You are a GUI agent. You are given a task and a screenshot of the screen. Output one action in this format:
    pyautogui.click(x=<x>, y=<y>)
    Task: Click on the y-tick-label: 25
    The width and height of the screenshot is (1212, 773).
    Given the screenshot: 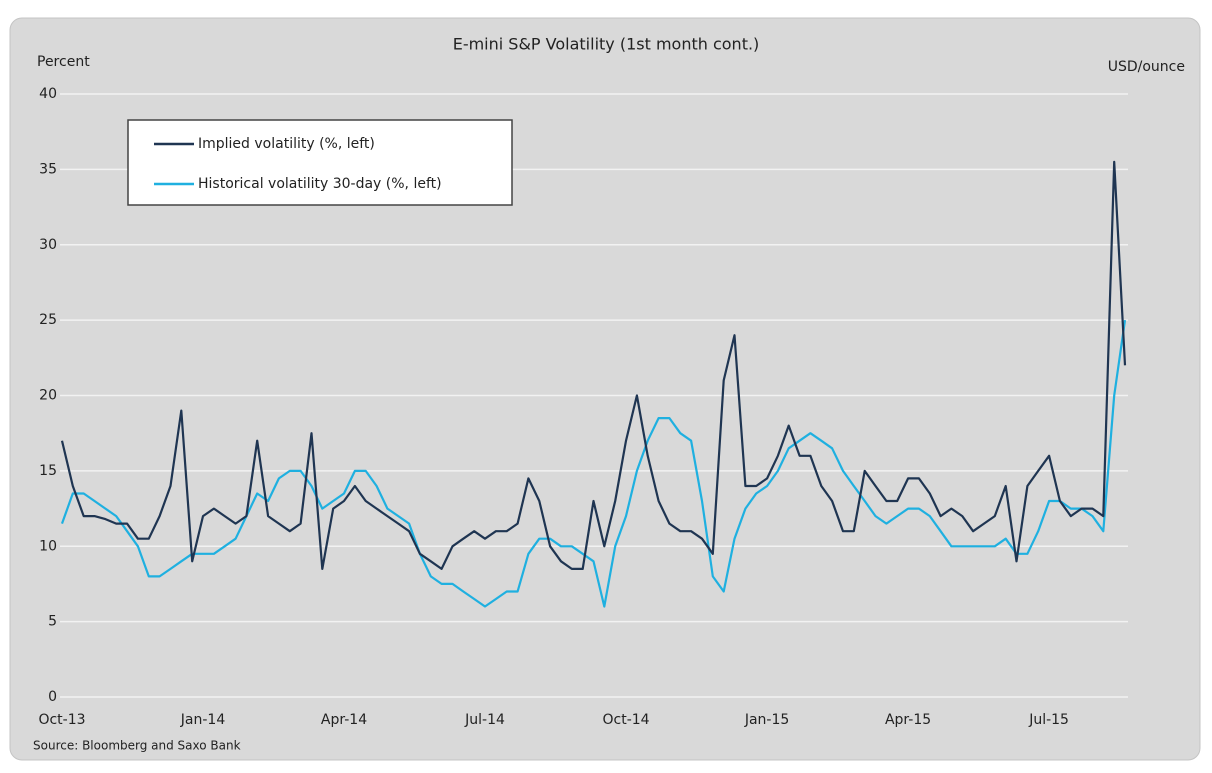 What is the action you would take?
    pyautogui.click(x=48, y=320)
    